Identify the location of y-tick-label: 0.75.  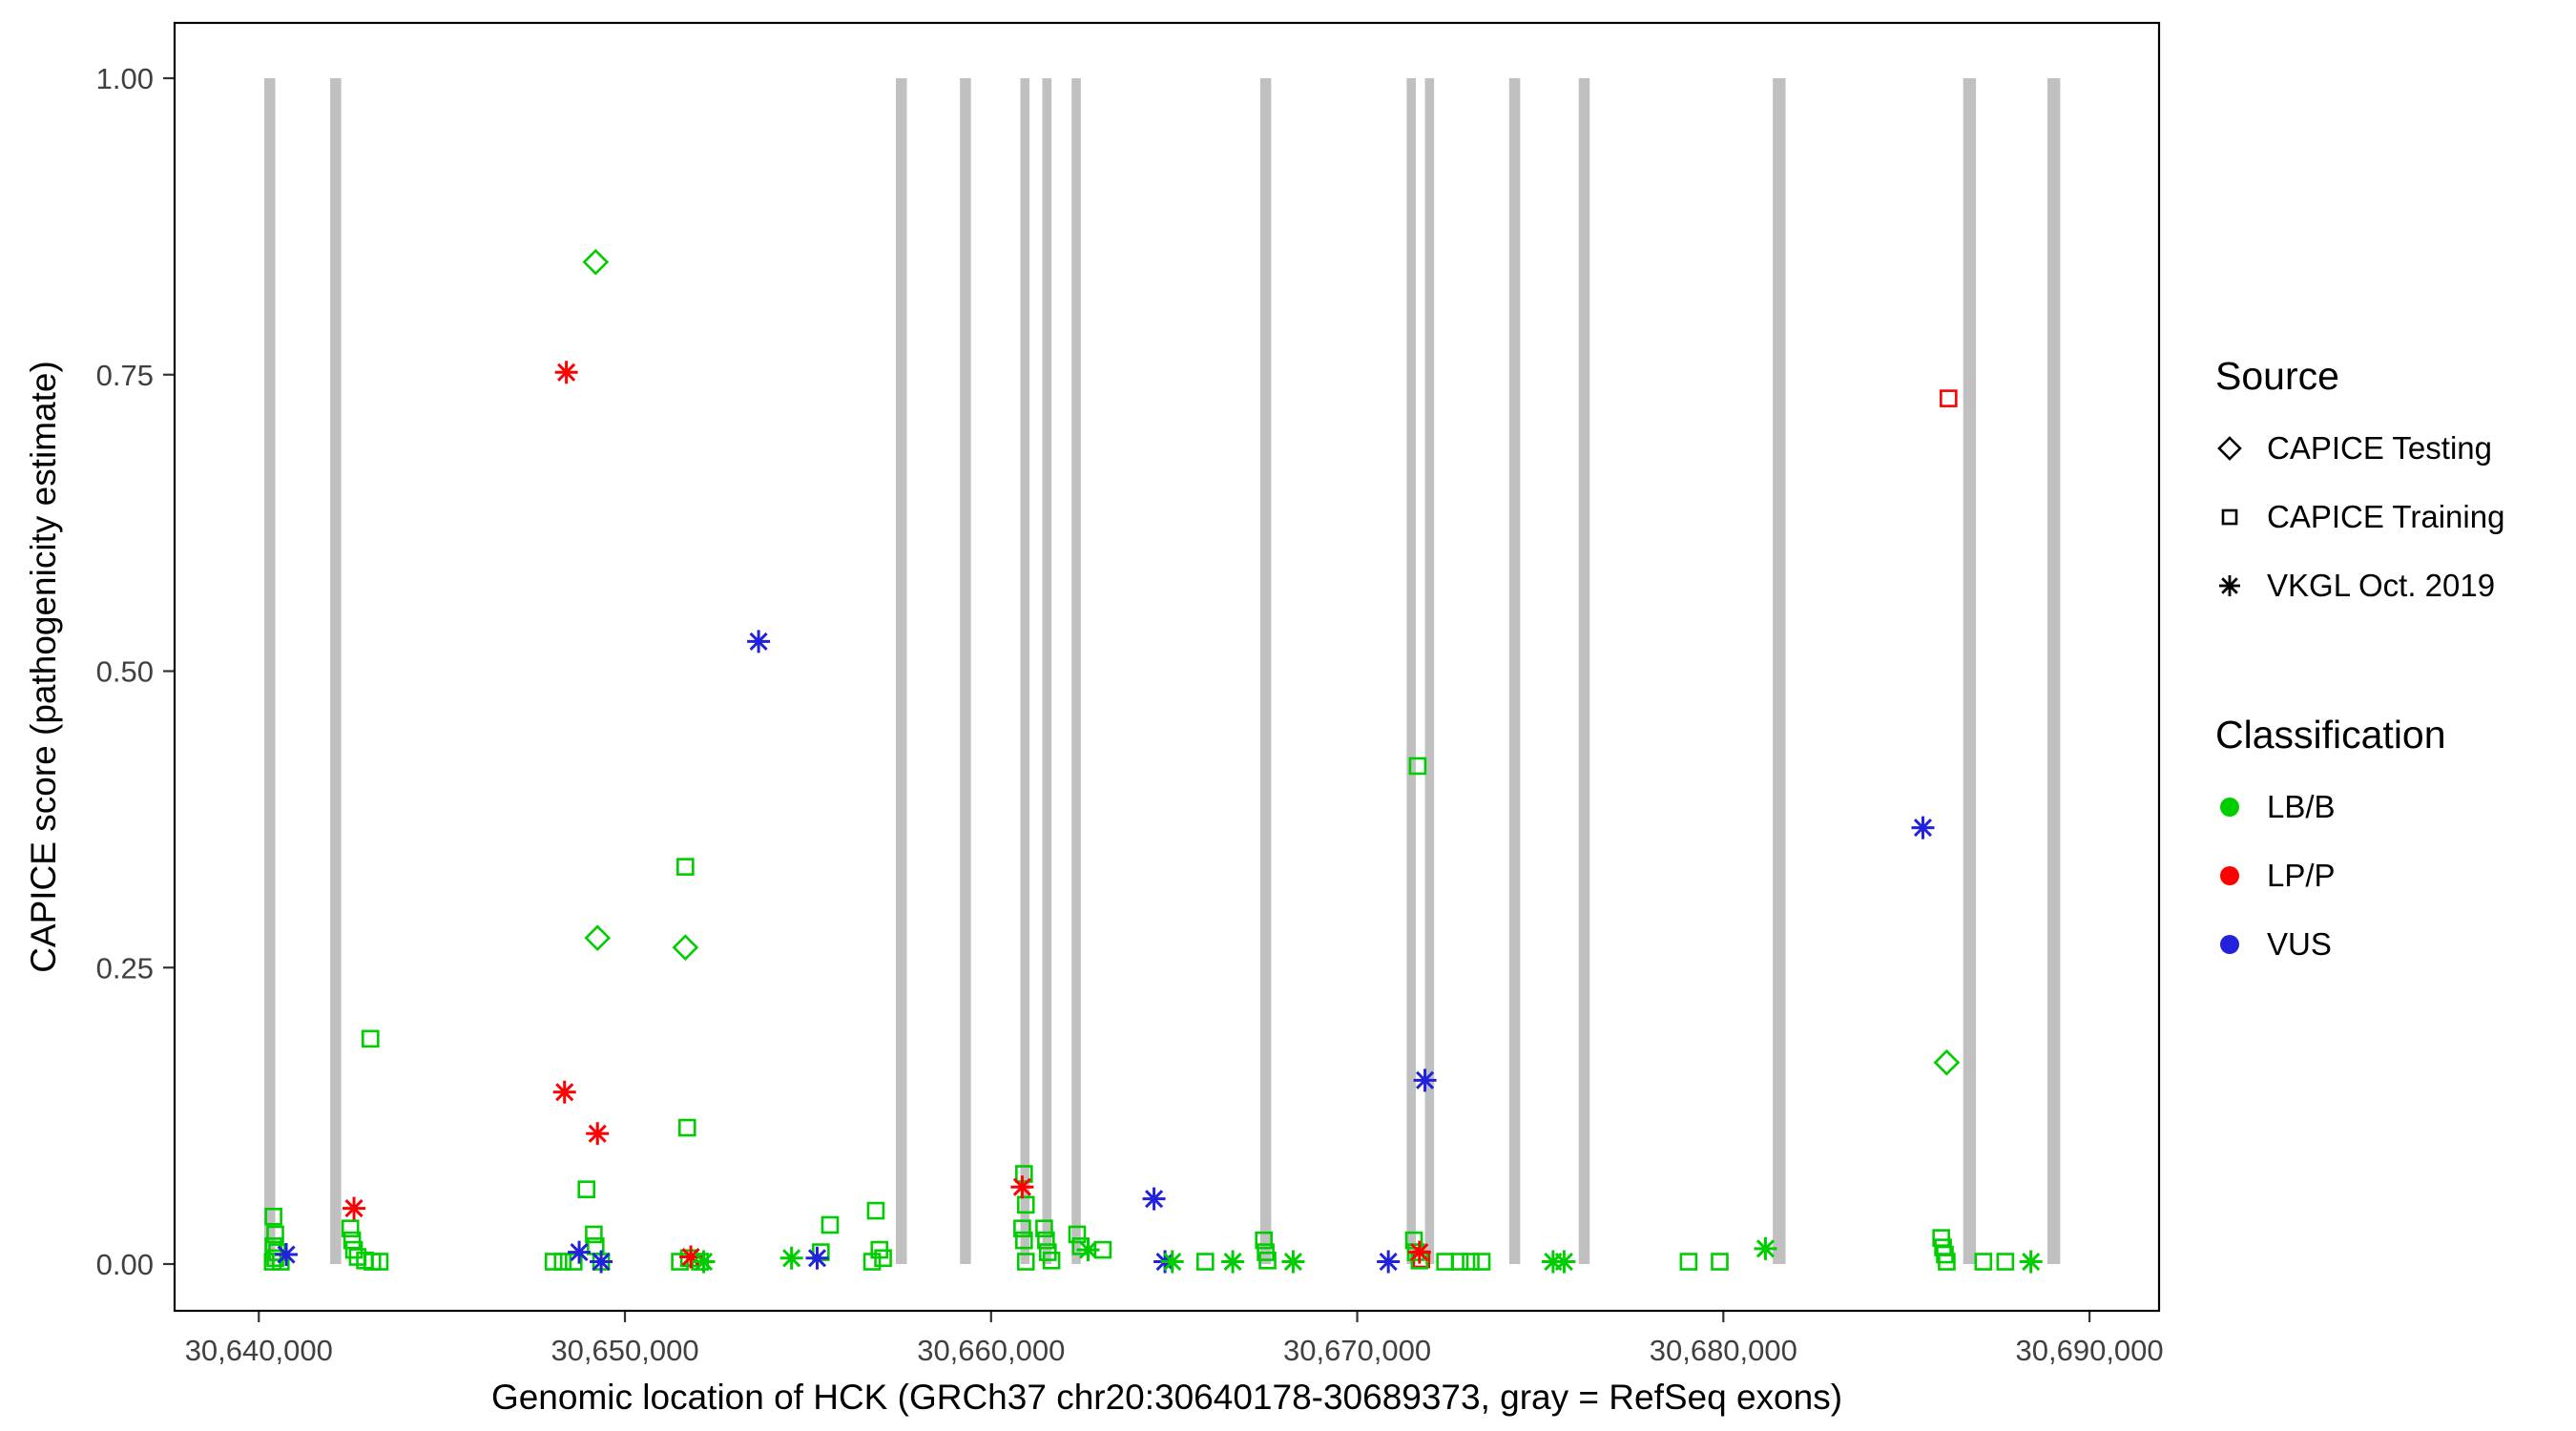
(125, 375).